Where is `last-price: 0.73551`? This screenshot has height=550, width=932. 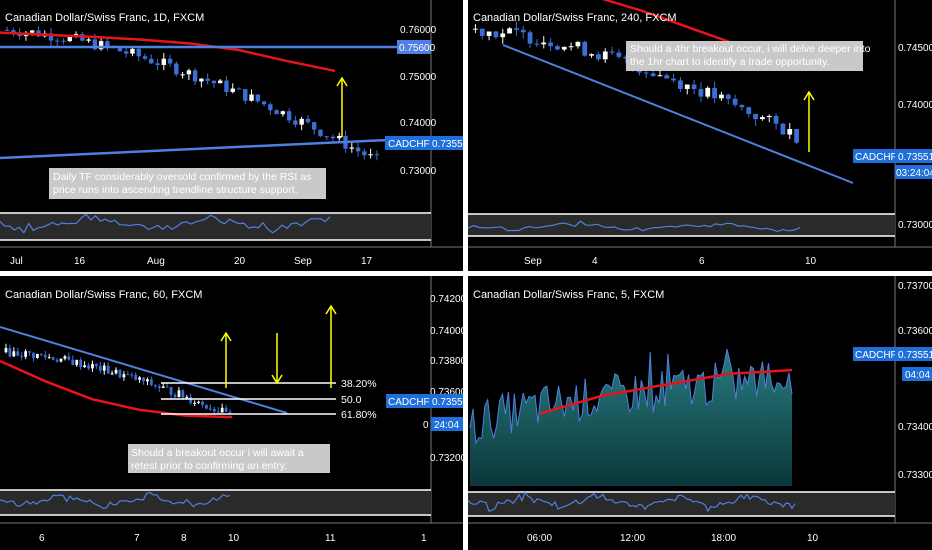 last-price: 0.73551 is located at coordinates (450, 144).